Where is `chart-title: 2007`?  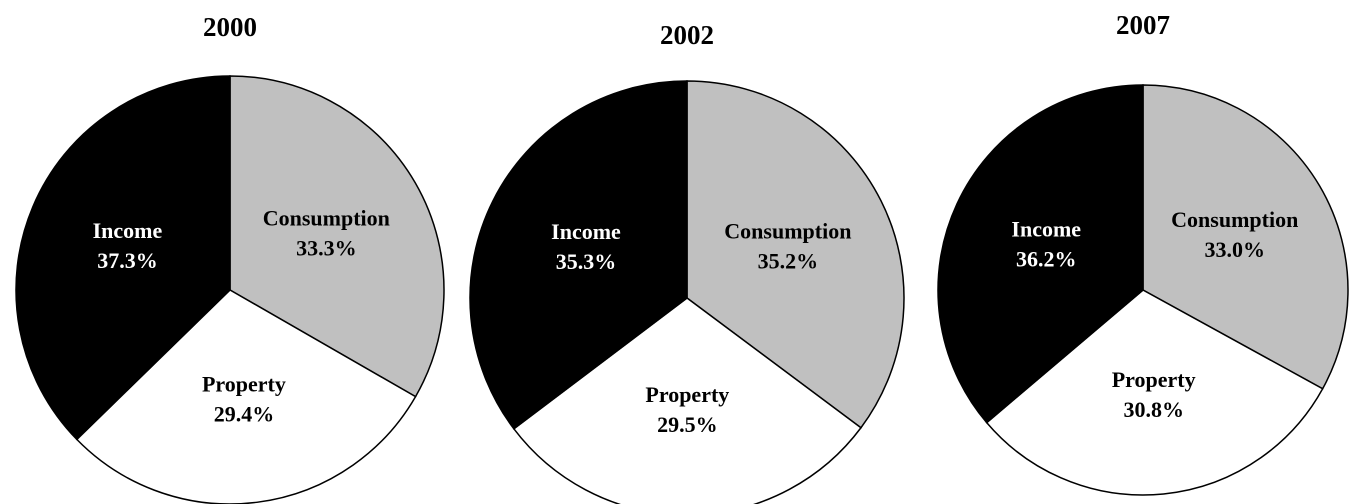
chart-title: 2007 is located at coordinates (1143, 25).